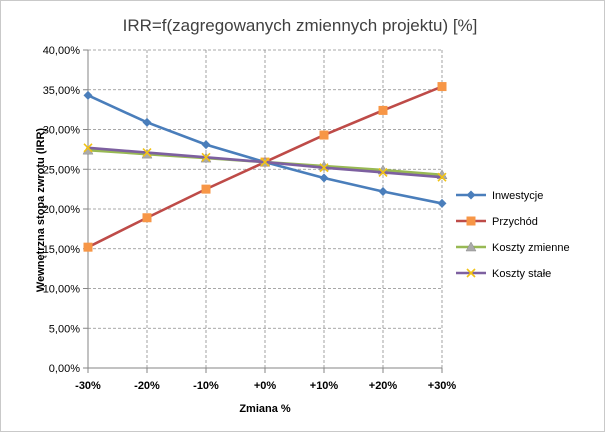 The width and height of the screenshot is (605, 432). I want to click on legend-entry: Przychód, so click(497, 222).